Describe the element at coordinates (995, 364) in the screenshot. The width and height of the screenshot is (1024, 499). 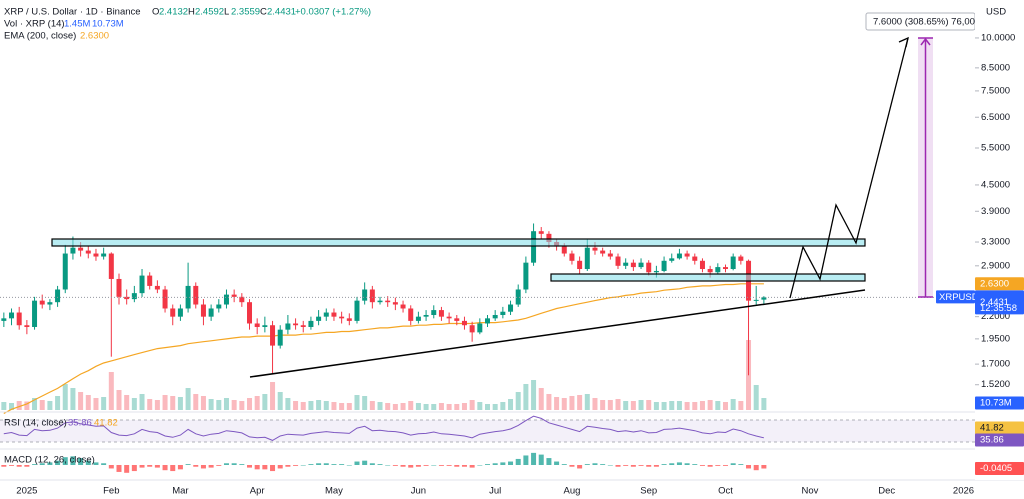
I see `y-tick-label: 1.7000` at that location.